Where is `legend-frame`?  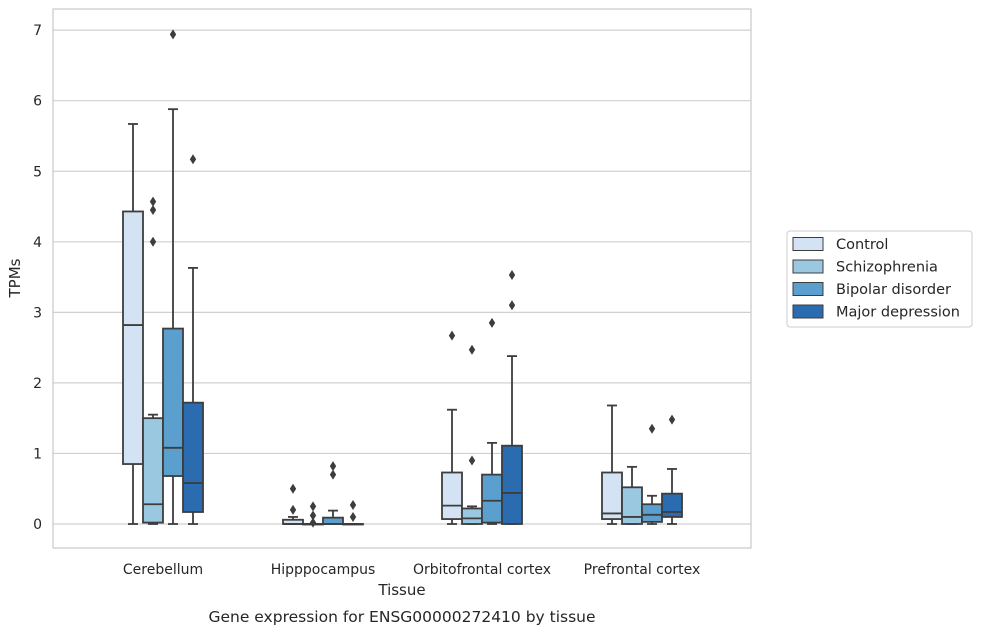 legend-frame is located at coordinates (879, 279).